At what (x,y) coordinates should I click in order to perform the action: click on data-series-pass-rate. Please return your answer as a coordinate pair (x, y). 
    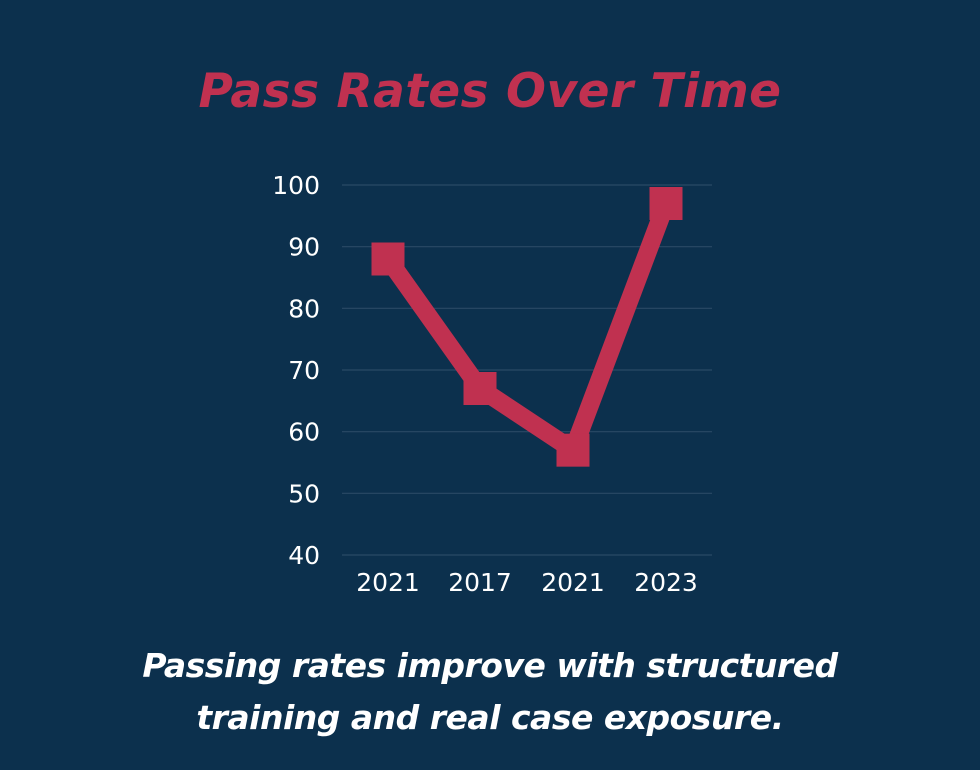
    Looking at the image, I should click on (527, 327).